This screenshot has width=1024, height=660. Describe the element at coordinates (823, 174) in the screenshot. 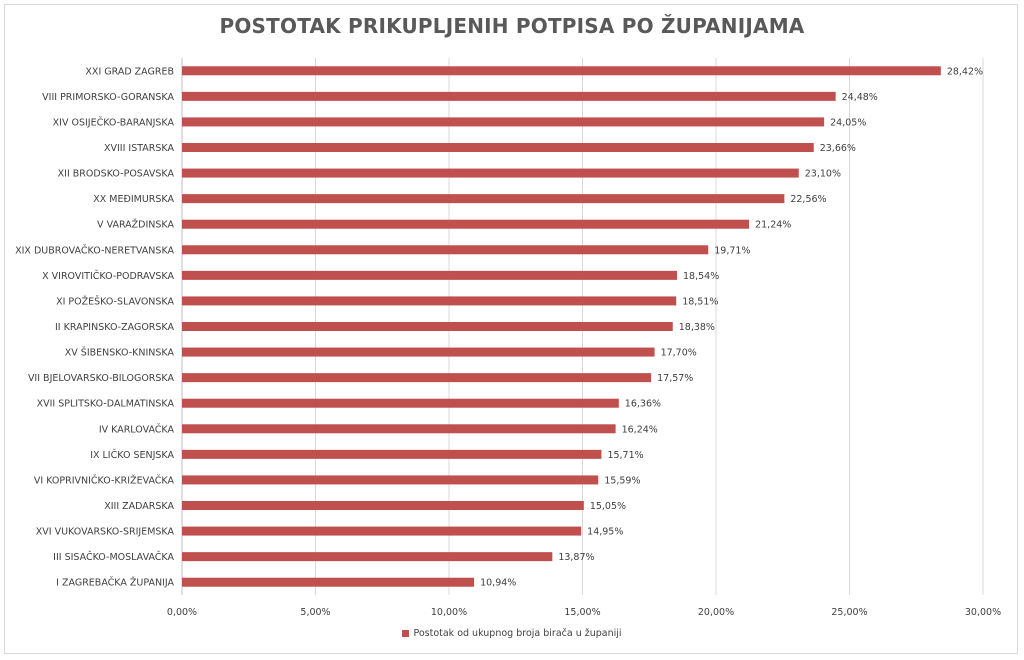

I see `data-label: 23,10%` at that location.